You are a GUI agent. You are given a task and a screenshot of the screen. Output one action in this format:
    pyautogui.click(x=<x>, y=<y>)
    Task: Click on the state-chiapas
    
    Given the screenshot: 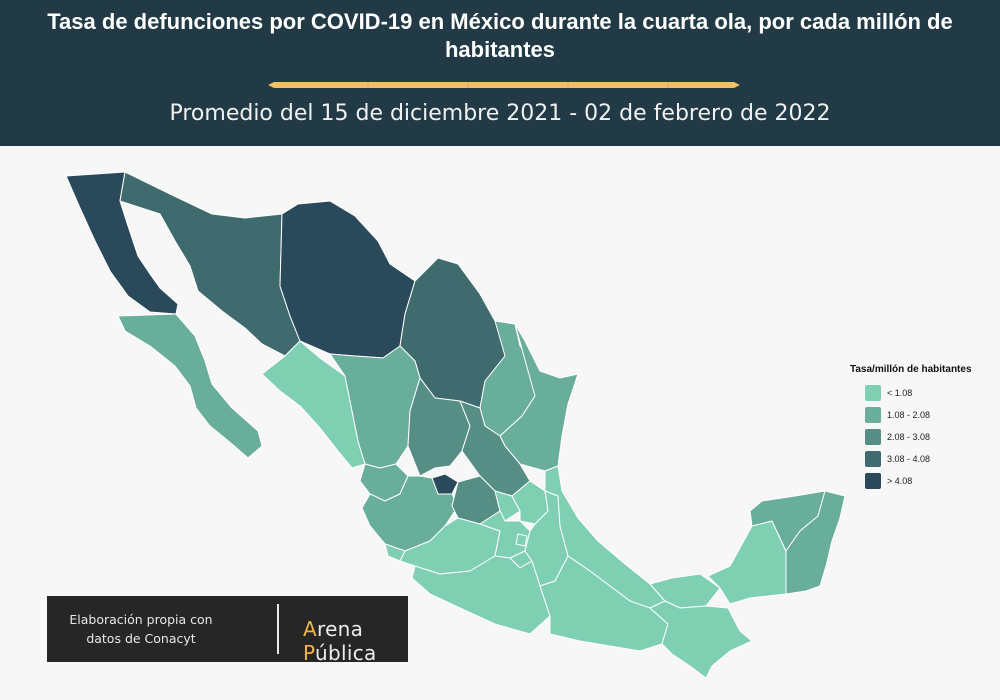 What is the action you would take?
    pyautogui.click(x=701, y=639)
    